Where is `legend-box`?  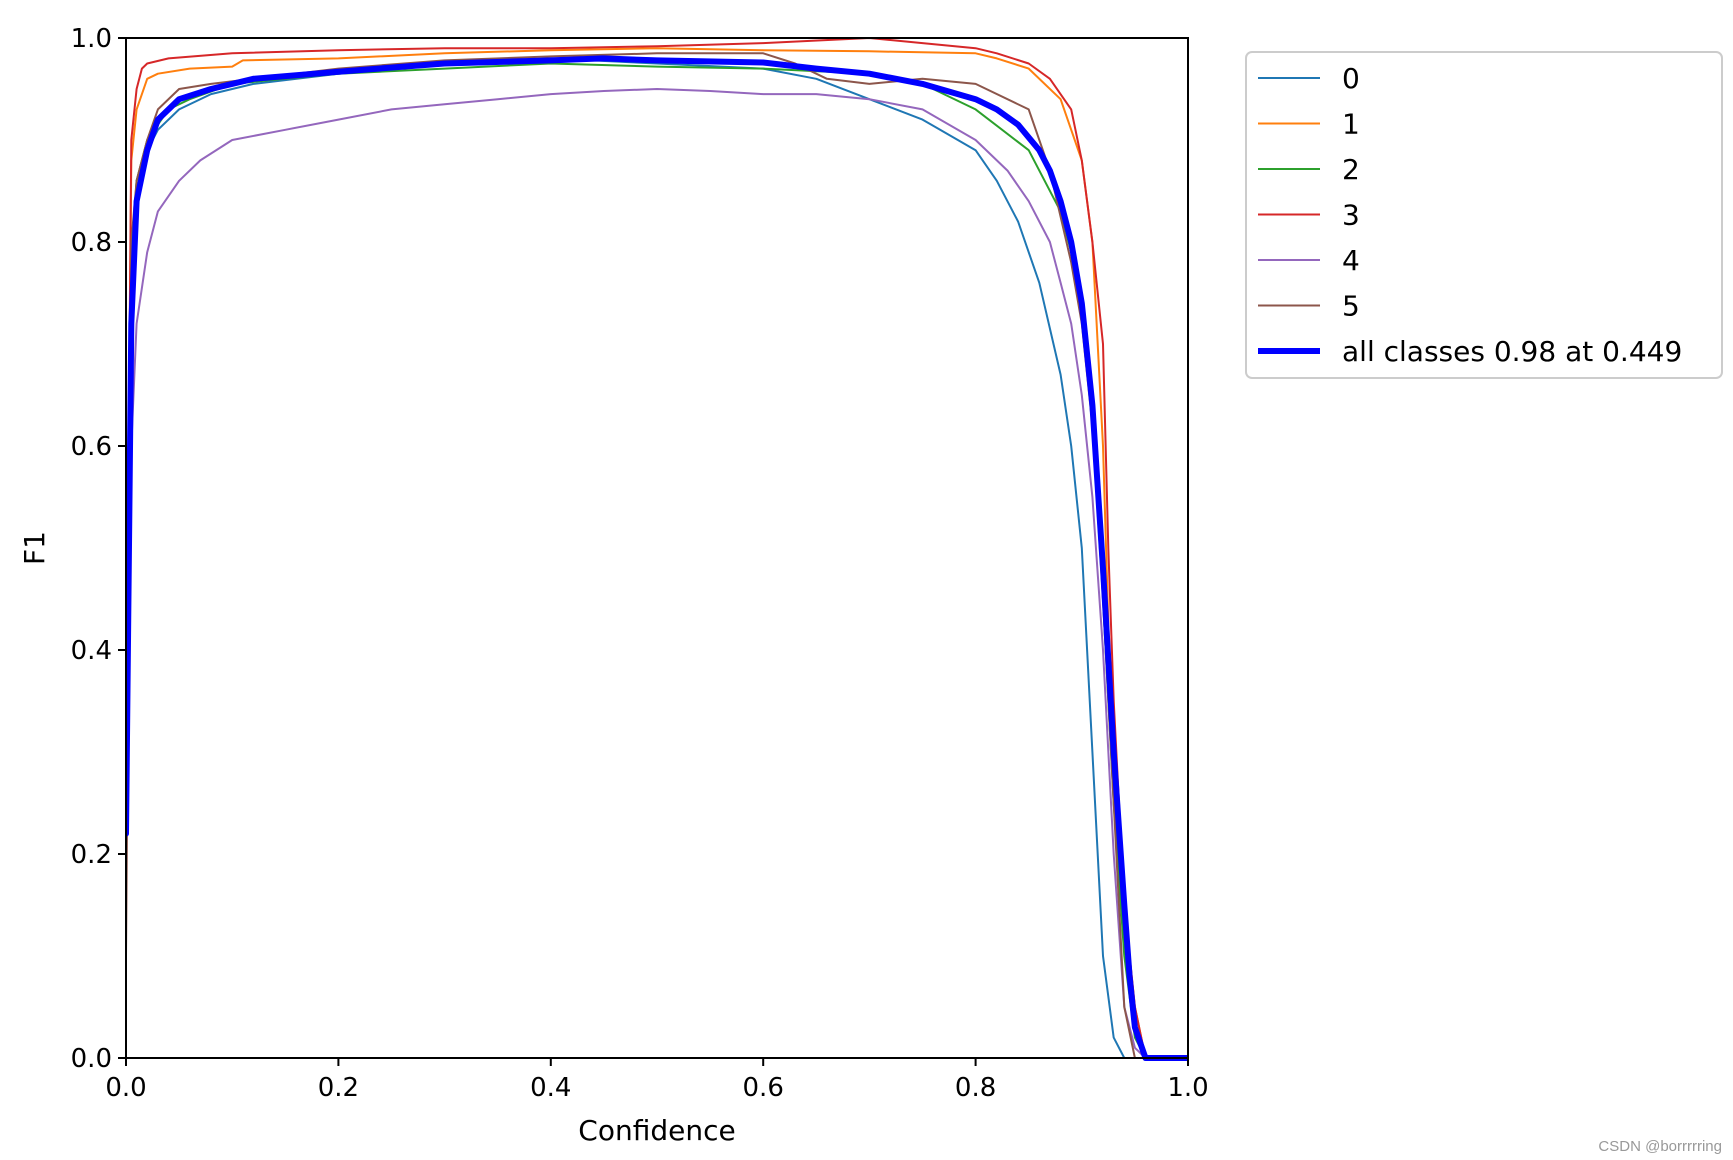
legend-box is located at coordinates (1484, 215).